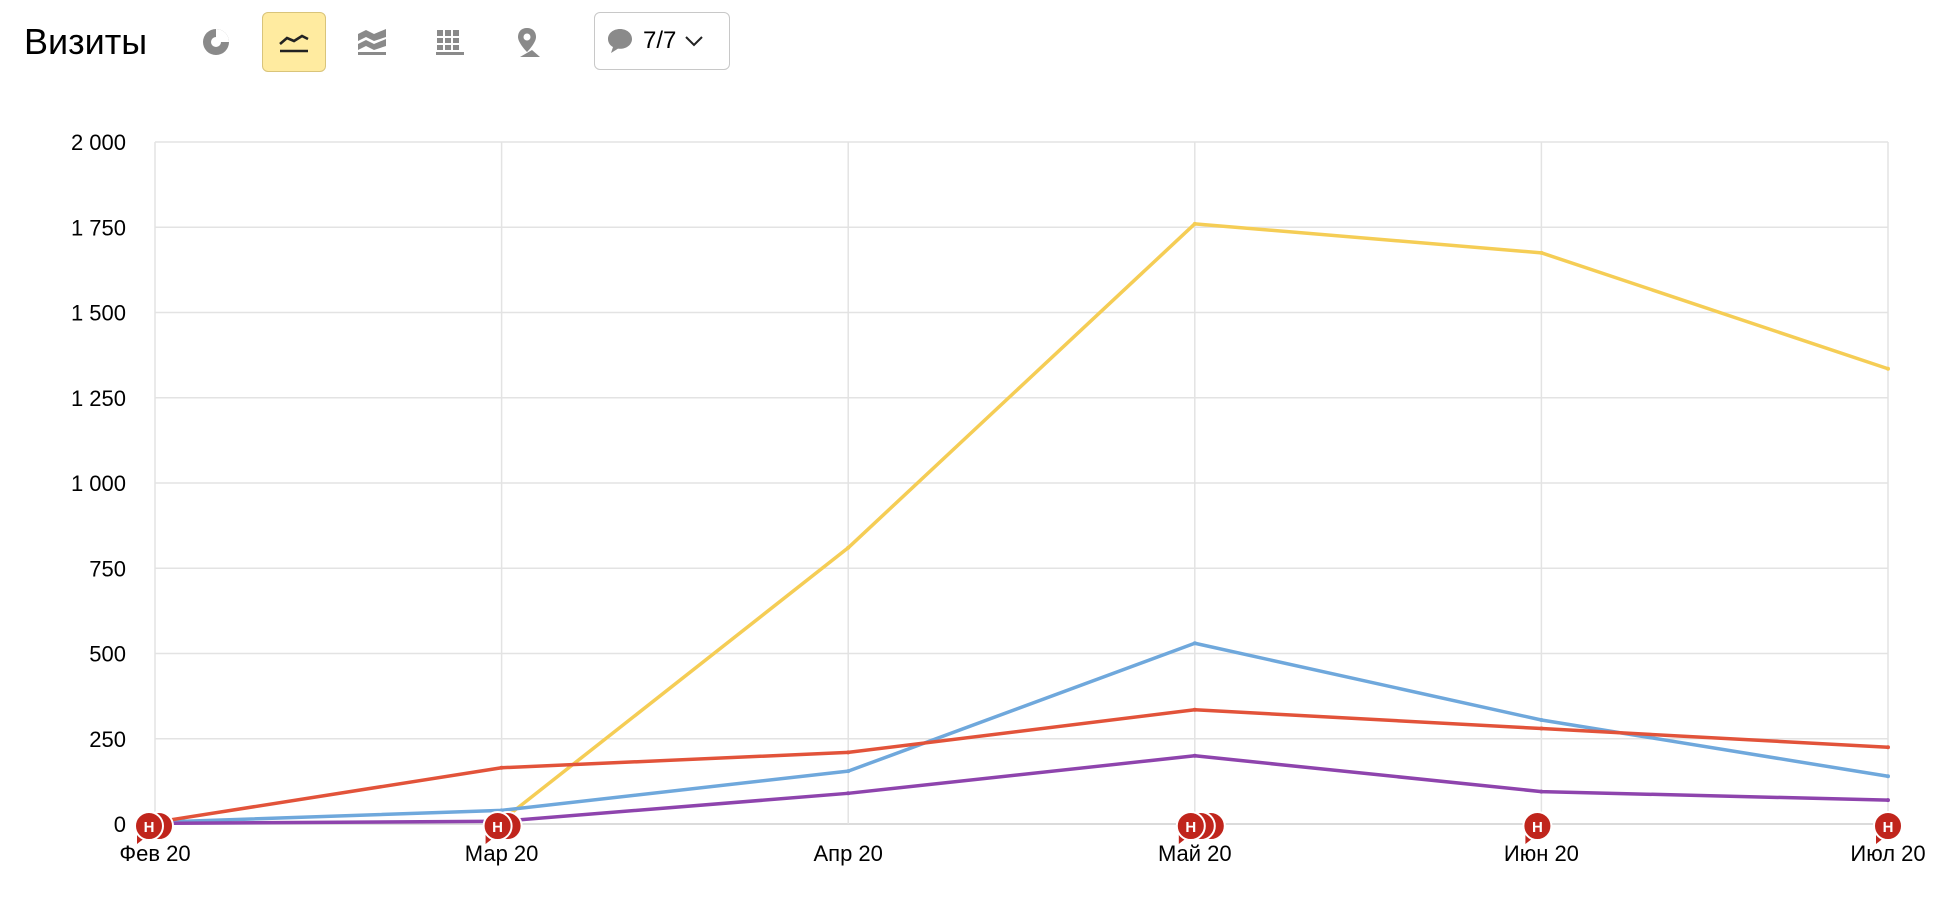 This screenshot has height=918, width=1960. What do you see at coordinates (620, 41) in the screenshot?
I see `comment-bubble-icon` at bounding box center [620, 41].